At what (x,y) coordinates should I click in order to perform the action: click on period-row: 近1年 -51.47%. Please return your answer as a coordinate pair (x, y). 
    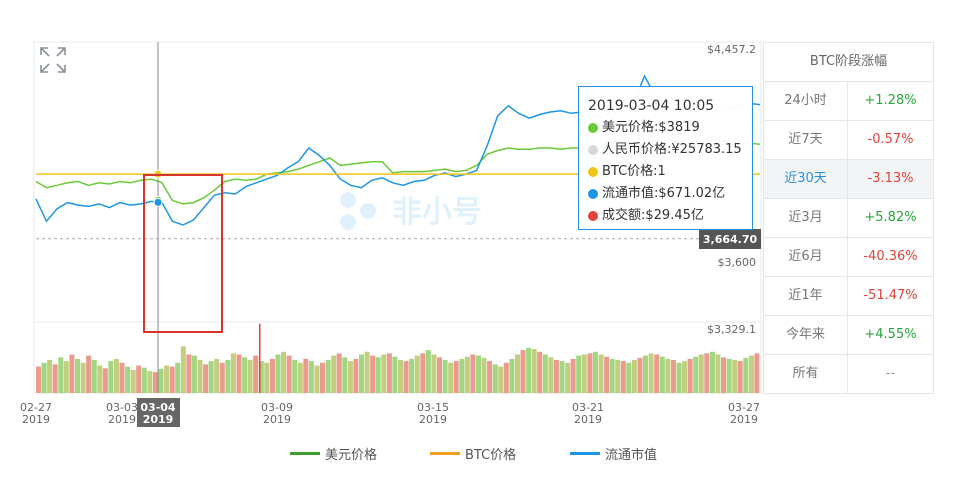
    Looking at the image, I should click on (848, 296).